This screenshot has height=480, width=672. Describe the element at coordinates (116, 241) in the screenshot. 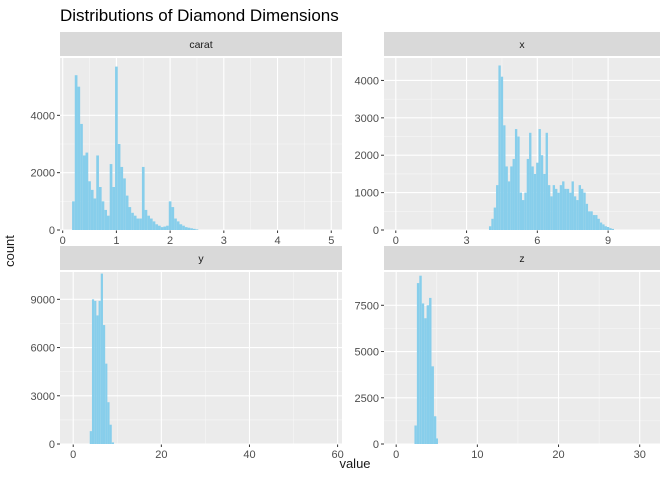

I see `x-tick-label: 1` at that location.